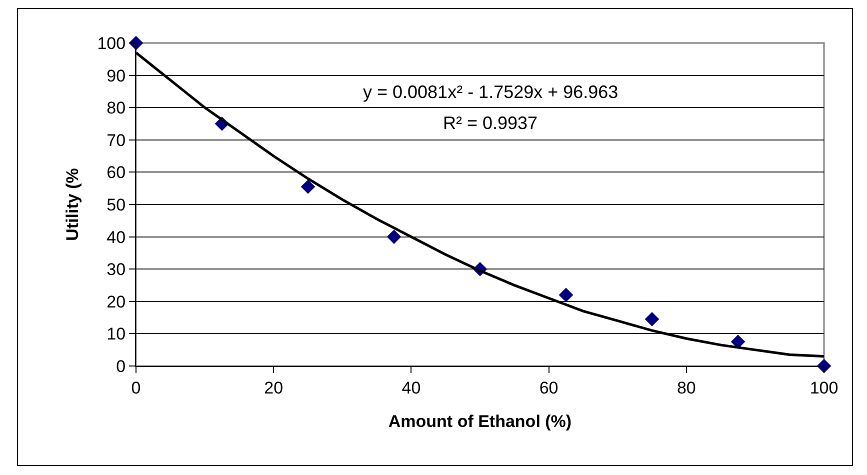 The image size is (867, 475). I want to click on y-tick-label: 70, so click(116, 140).